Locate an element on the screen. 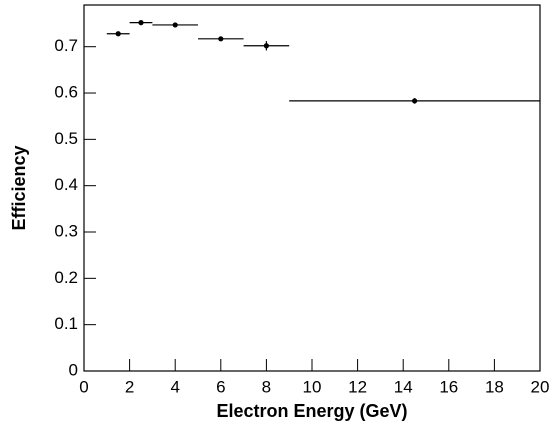  y-tick-label: 0.5 is located at coordinates (66, 138).